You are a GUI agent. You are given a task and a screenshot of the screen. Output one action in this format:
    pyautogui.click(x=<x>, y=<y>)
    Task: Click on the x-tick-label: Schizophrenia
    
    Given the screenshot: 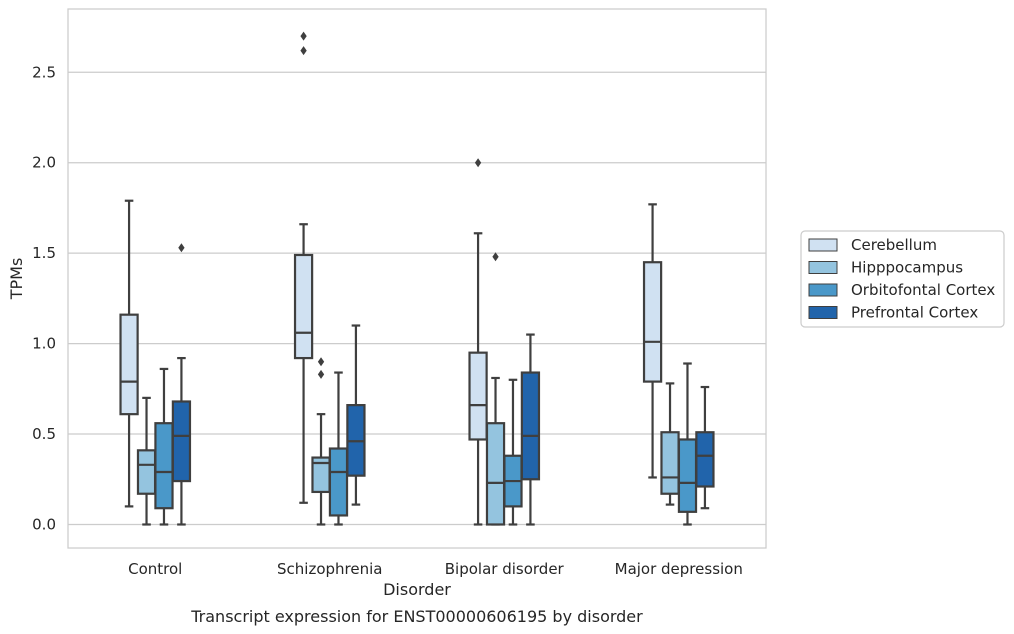 What is the action you would take?
    pyautogui.click(x=329, y=569)
    